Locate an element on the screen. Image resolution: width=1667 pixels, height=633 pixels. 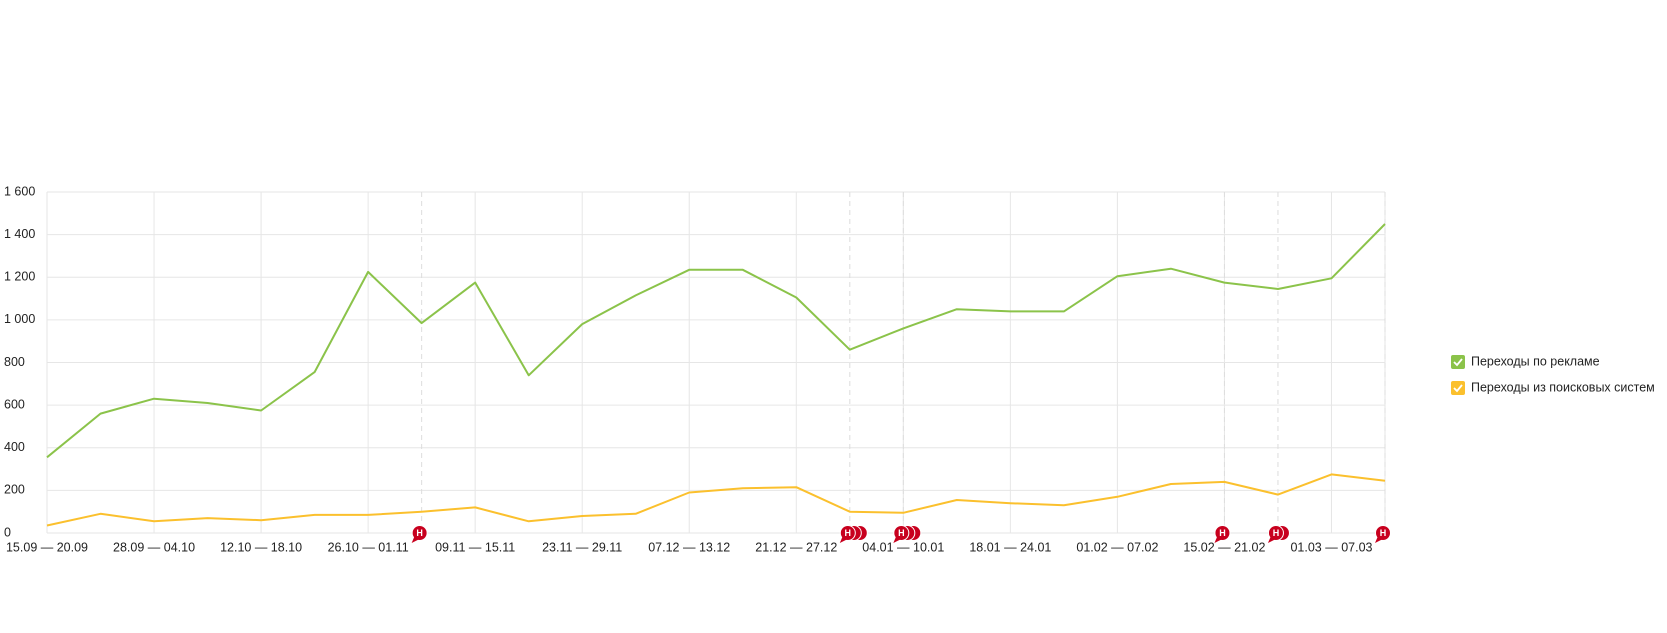
y-tick-label: 1 400 is located at coordinates (19, 234).